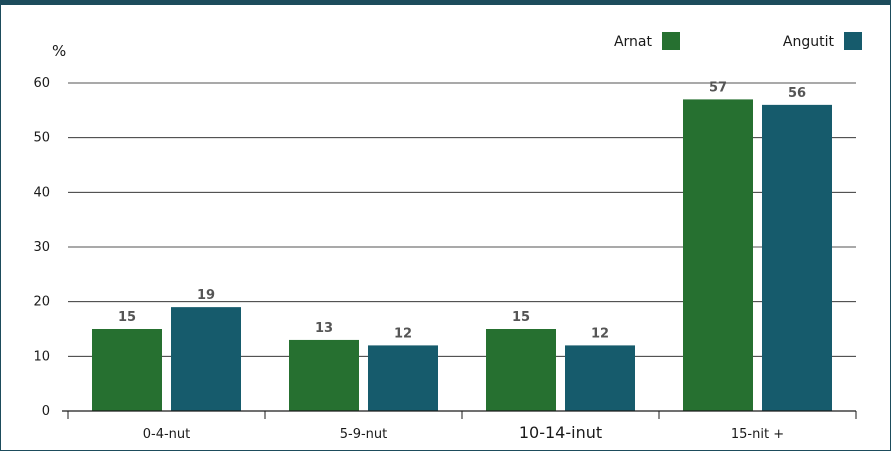 Image resolution: width=891 pixels, height=451 pixels. What do you see at coordinates (41, 356) in the screenshot?
I see `y-tick-label: 10` at bounding box center [41, 356].